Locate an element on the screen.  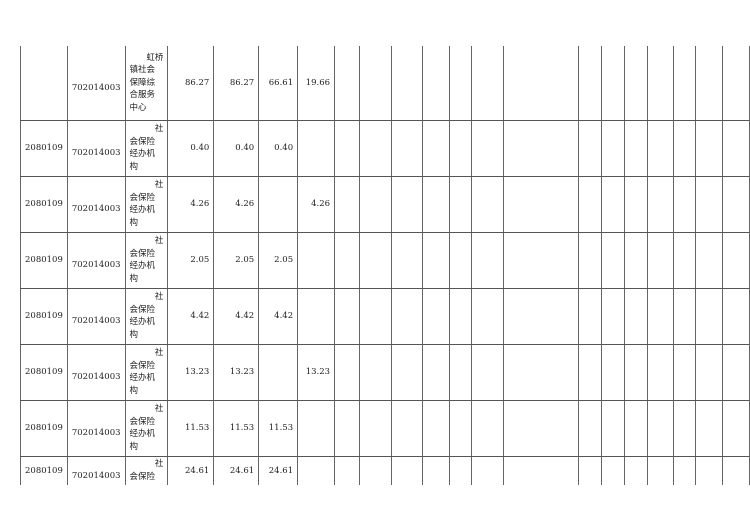
amount-cell: 86.27 is located at coordinates (191, 83).